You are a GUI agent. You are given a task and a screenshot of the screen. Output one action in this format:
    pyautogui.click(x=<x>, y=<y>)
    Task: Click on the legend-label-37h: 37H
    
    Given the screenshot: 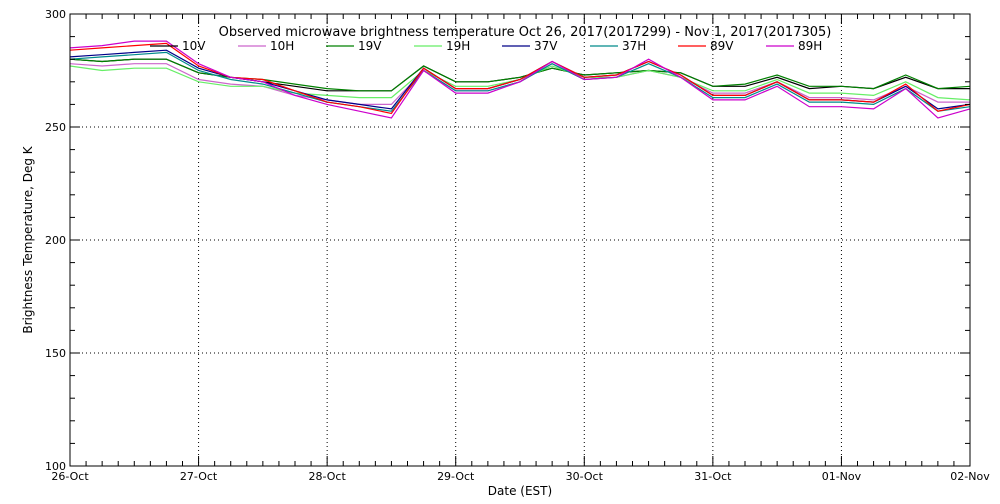 What is the action you would take?
    pyautogui.click(x=634, y=46)
    